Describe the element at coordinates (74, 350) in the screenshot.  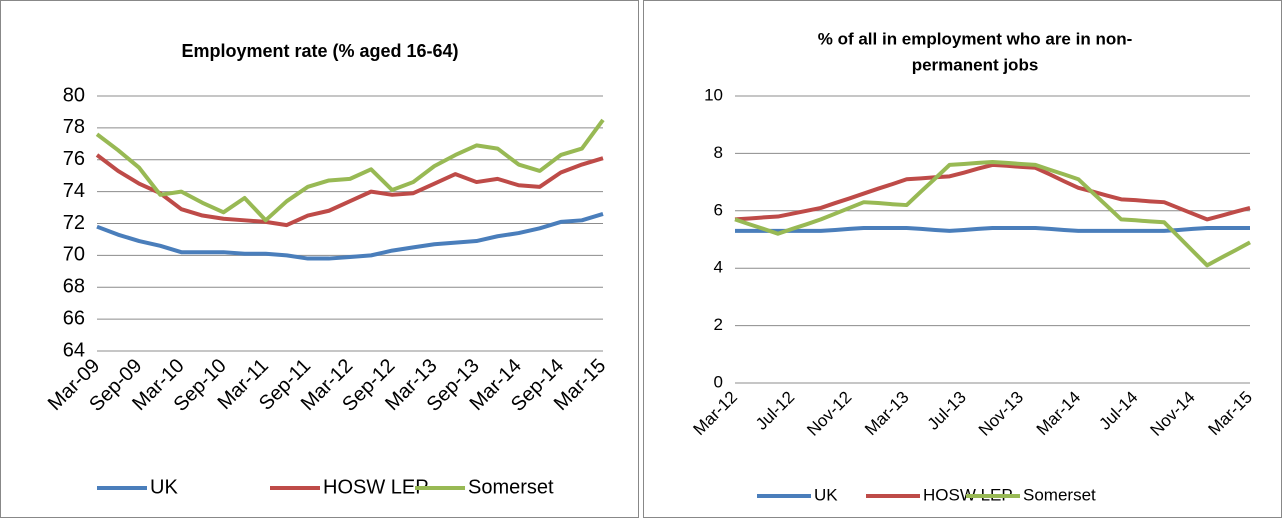
I see `y-tick-label: 64` at that location.